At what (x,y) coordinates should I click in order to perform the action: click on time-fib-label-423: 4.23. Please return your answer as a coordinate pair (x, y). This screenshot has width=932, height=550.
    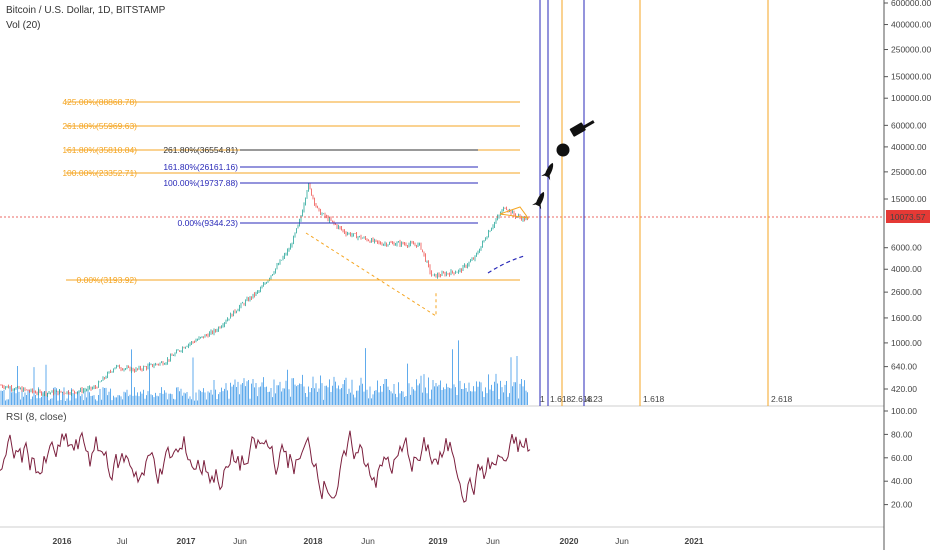
    Looking at the image, I should click on (594, 399).